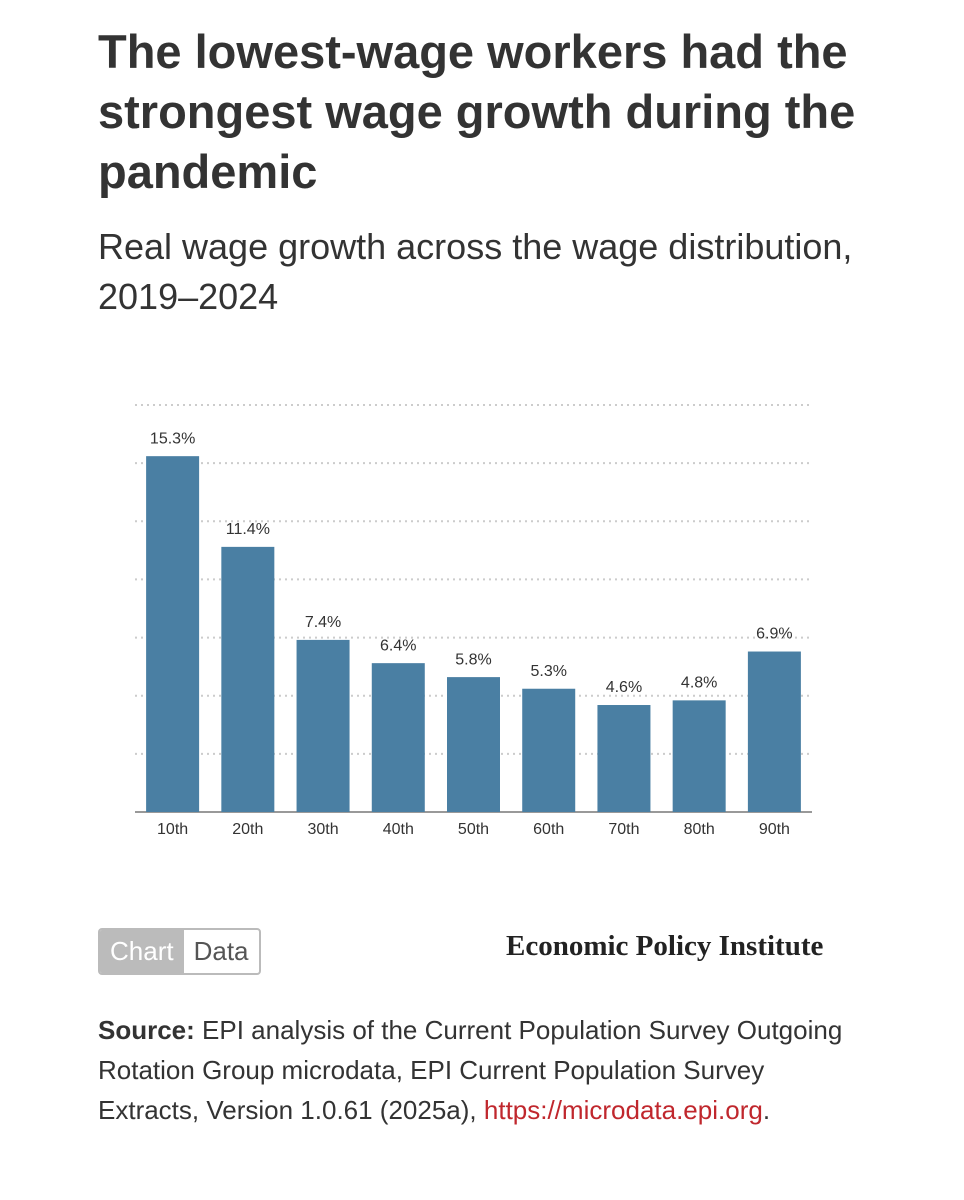 The width and height of the screenshot is (964, 1200). I want to click on tab: Chart, so click(142, 951).